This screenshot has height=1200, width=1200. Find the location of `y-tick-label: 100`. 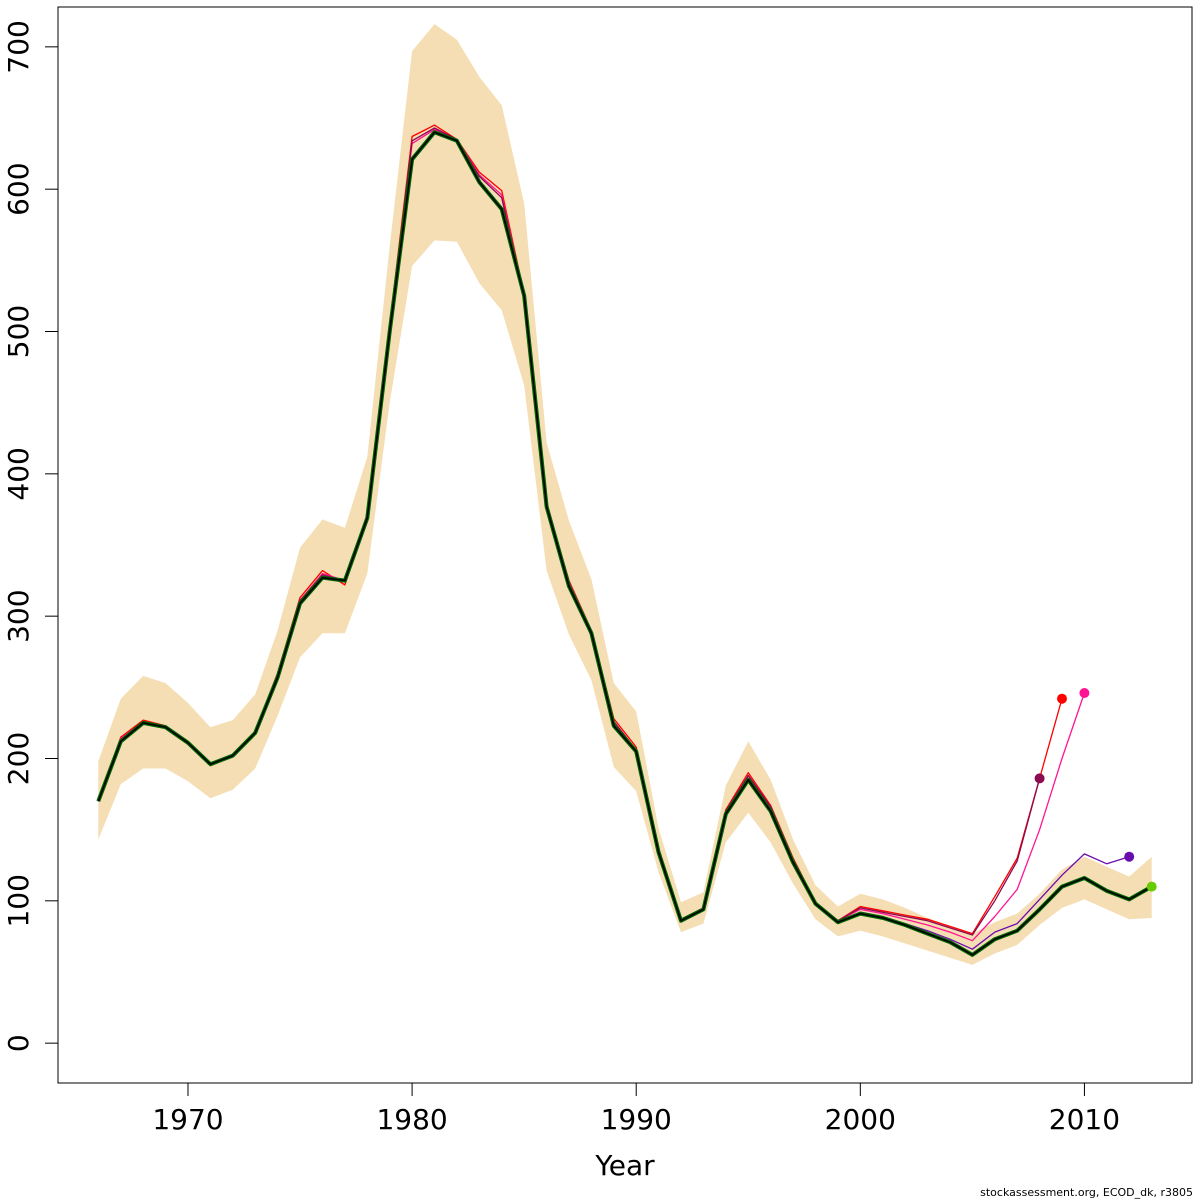

y-tick-label: 100 is located at coordinates (18, 900).